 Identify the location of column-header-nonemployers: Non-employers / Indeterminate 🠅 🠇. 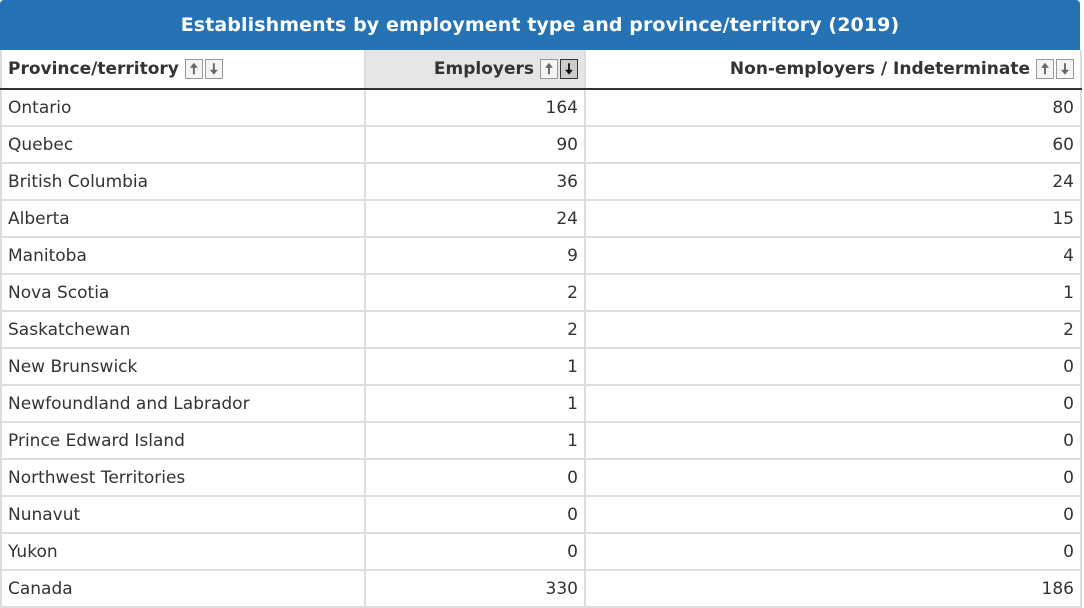
(833, 70).